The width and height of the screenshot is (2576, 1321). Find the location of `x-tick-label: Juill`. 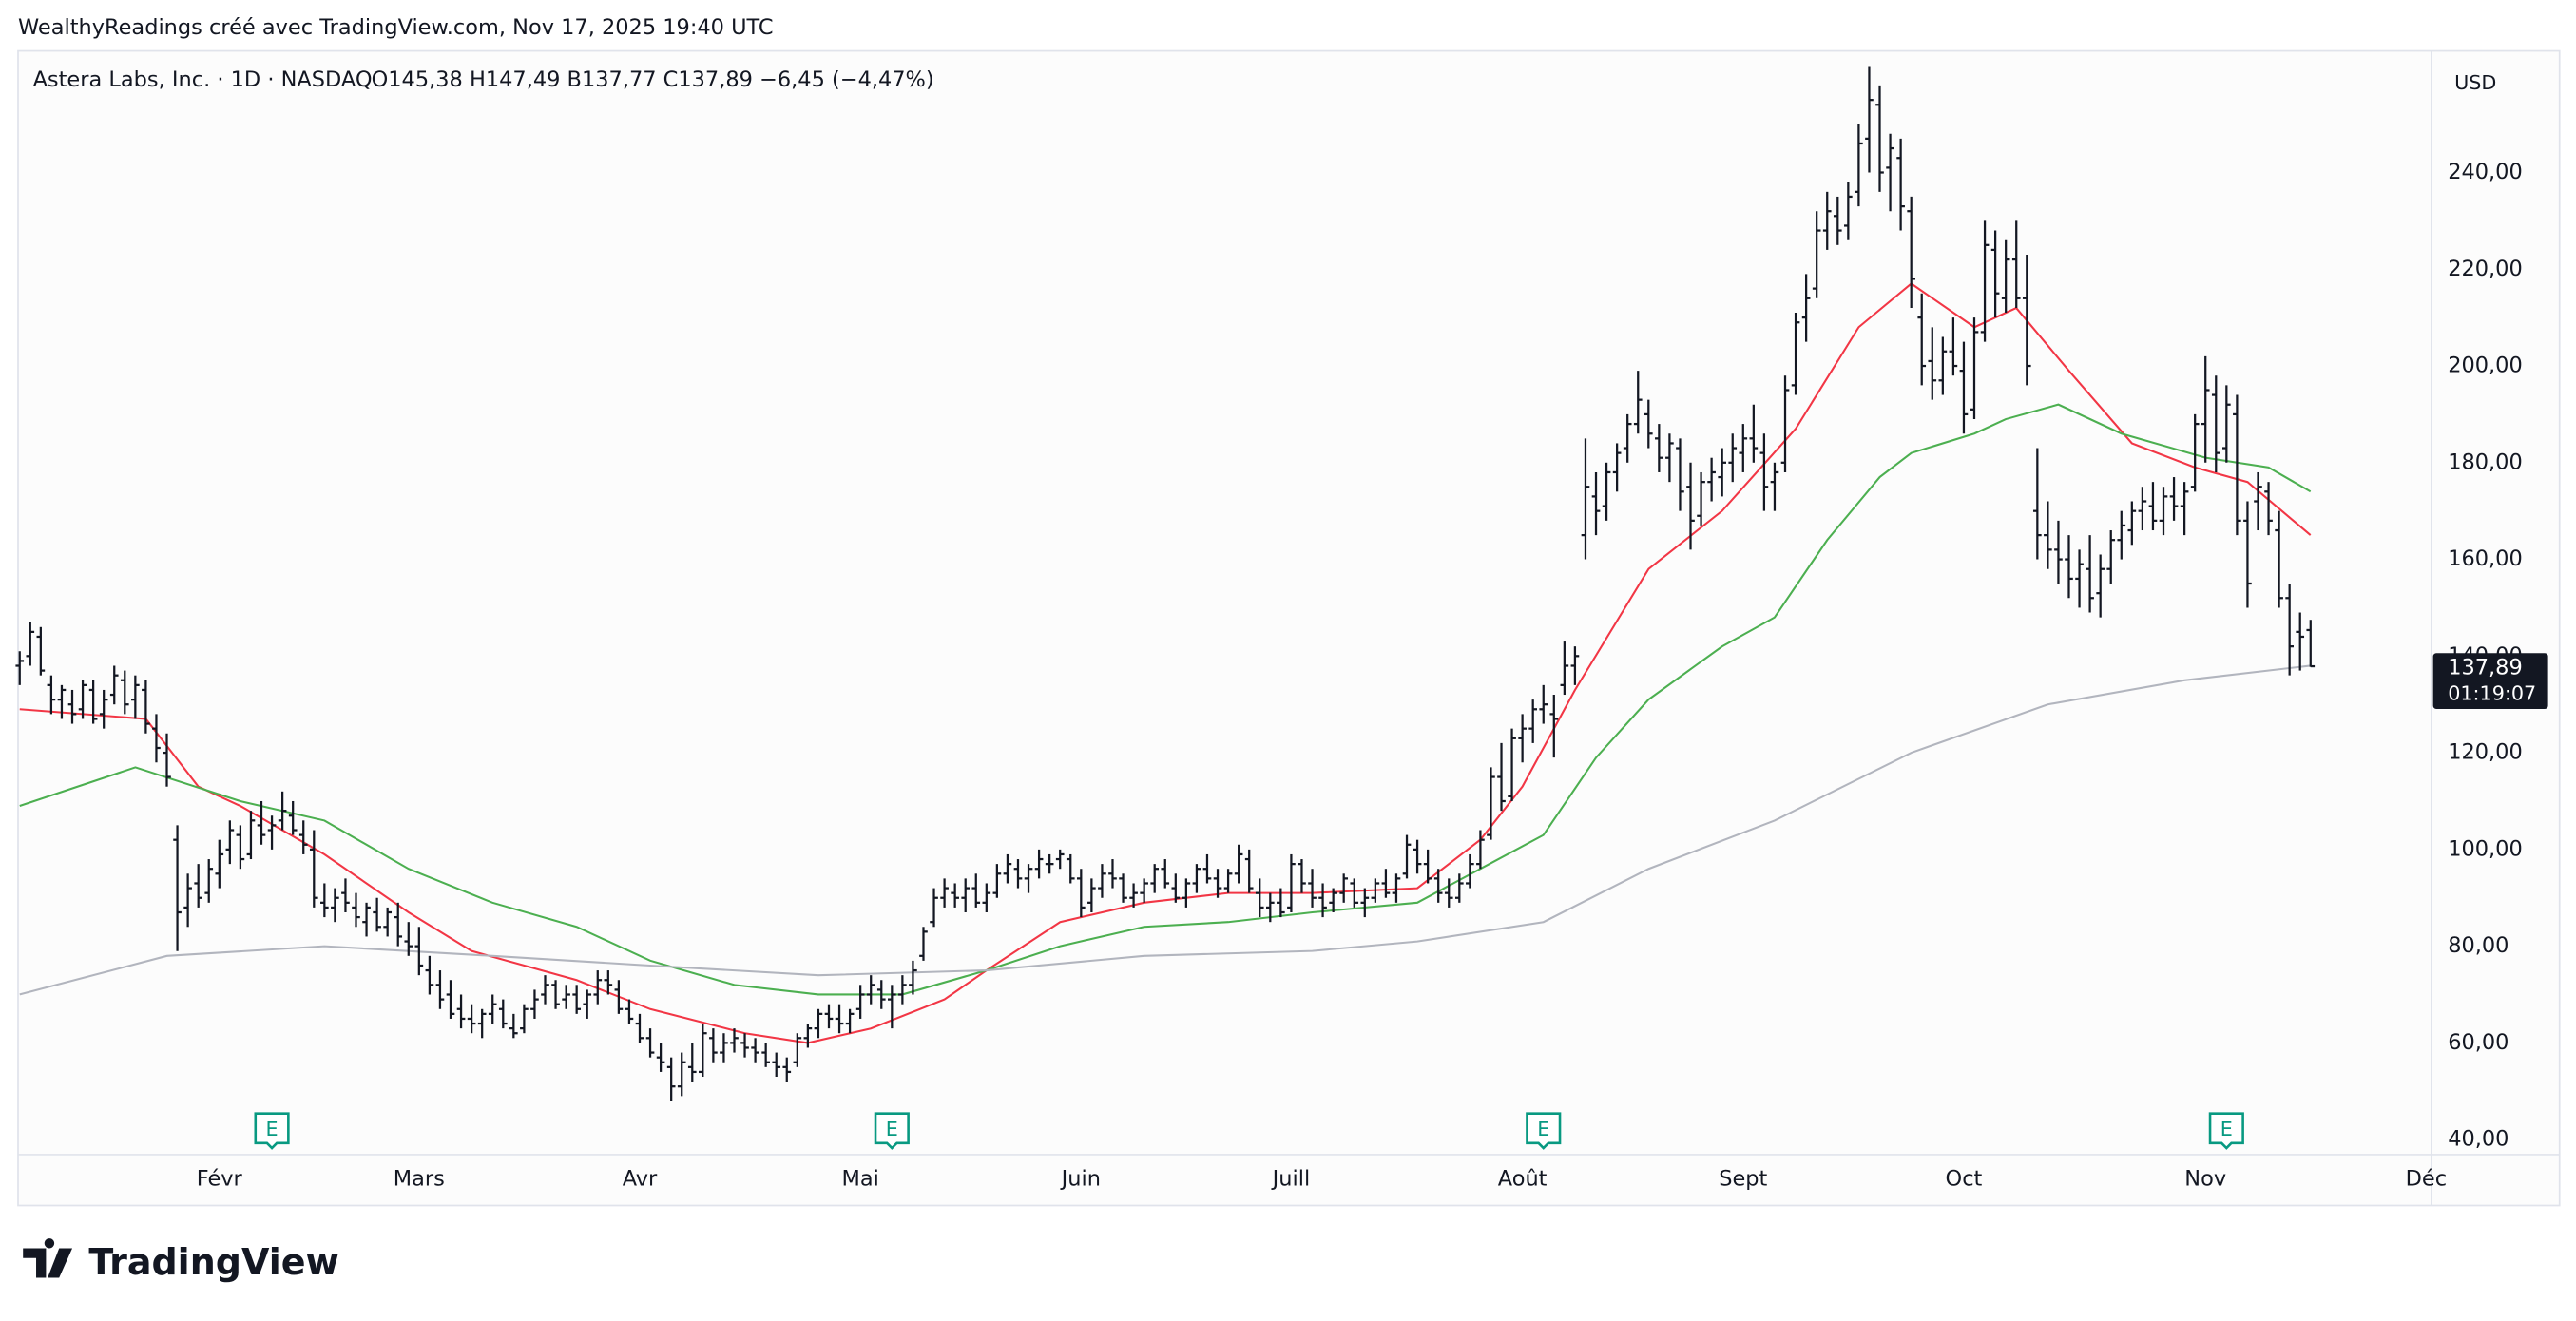

x-tick-label: Juill is located at coordinates (1291, 1178).